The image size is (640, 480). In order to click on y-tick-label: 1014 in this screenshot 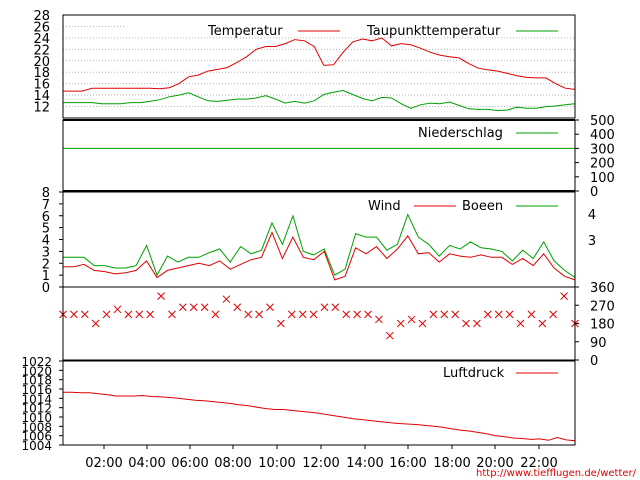, I will do `click(36, 399)`.